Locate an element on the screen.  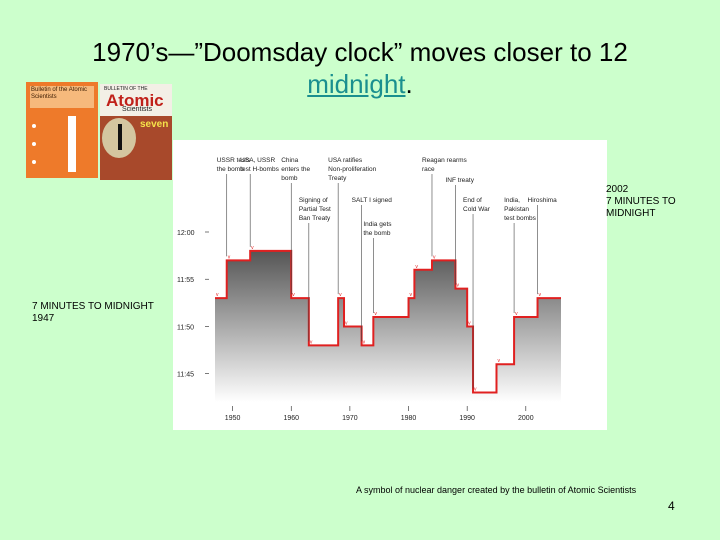
event-annotation: INF treaty is located at coordinates (460, 231).